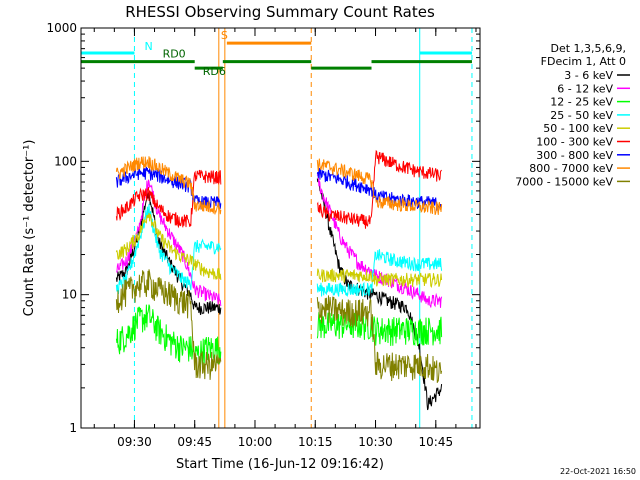  What do you see at coordinates (29, 228) in the screenshot?
I see `y-axis-label: Count Rate (s⁻¹ detector⁻¹)` at bounding box center [29, 228].